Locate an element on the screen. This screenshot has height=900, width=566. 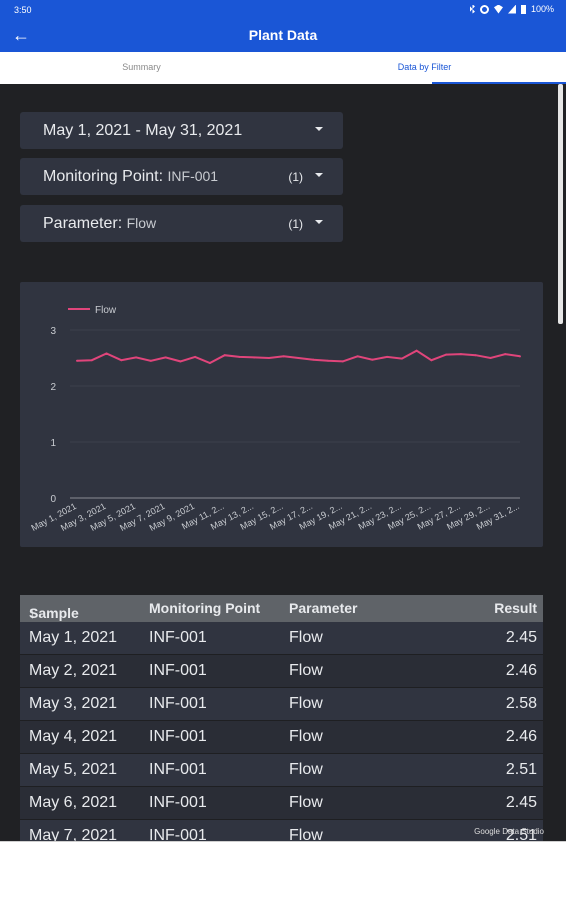
status-time: 3:50 is located at coordinates (23, 10).